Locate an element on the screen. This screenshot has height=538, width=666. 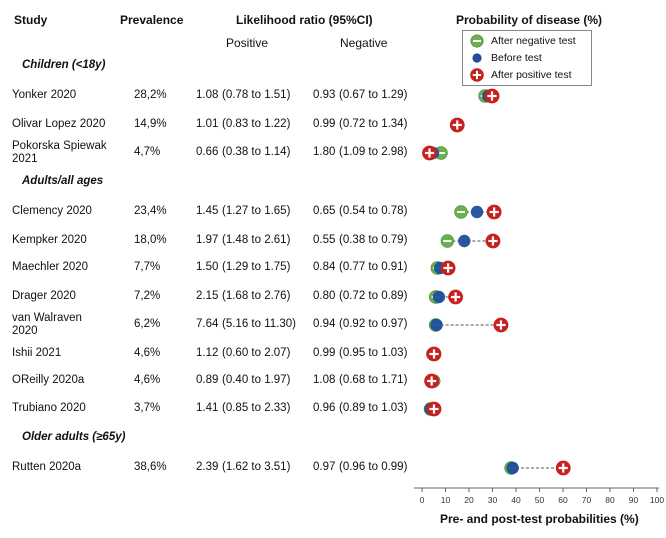
group-label: Older adults (≥65y) is located at coordinates (74, 437).